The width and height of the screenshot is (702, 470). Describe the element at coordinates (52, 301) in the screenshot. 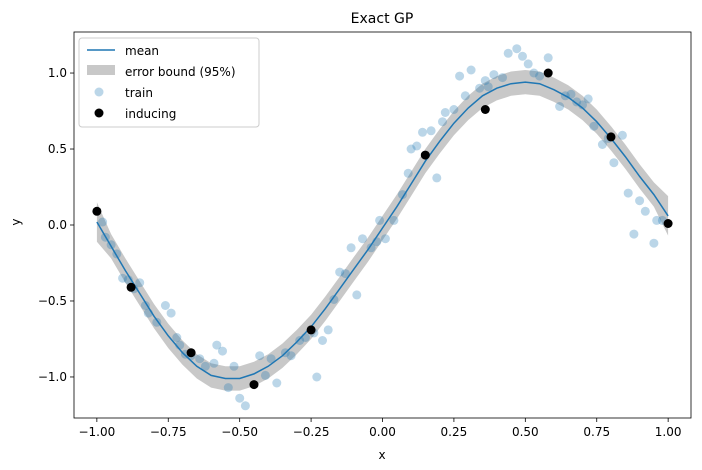

I see `y-tick-label: −0.5` at that location.